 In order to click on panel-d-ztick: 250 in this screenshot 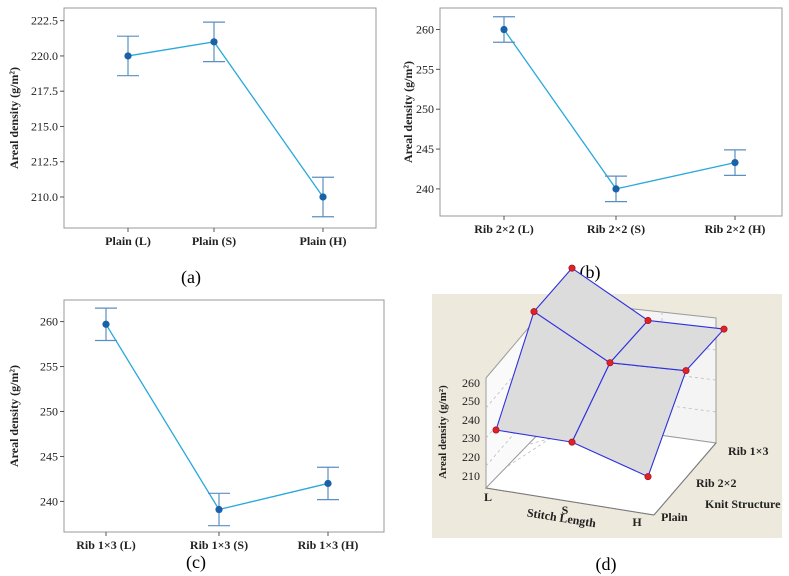, I will do `click(471, 401)`.